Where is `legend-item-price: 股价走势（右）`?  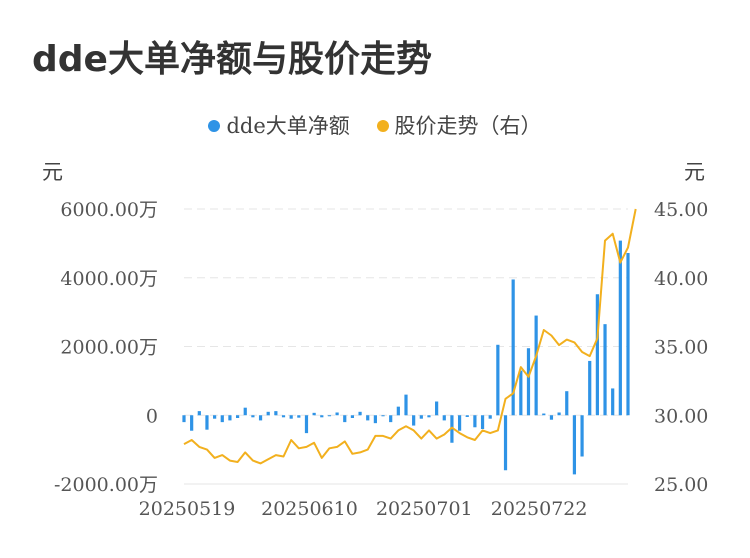 legend-item-price: 股价走势（右） is located at coordinates (459, 125).